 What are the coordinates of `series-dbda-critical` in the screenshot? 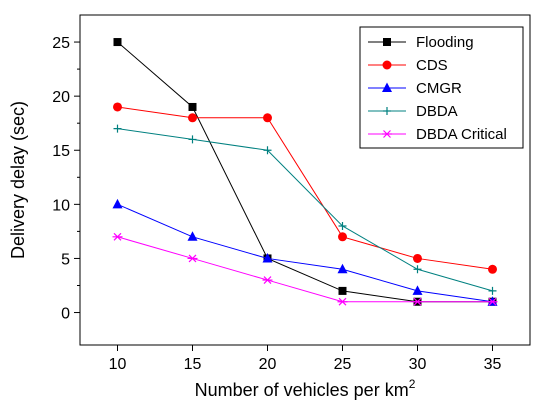 It's located at (305, 269).